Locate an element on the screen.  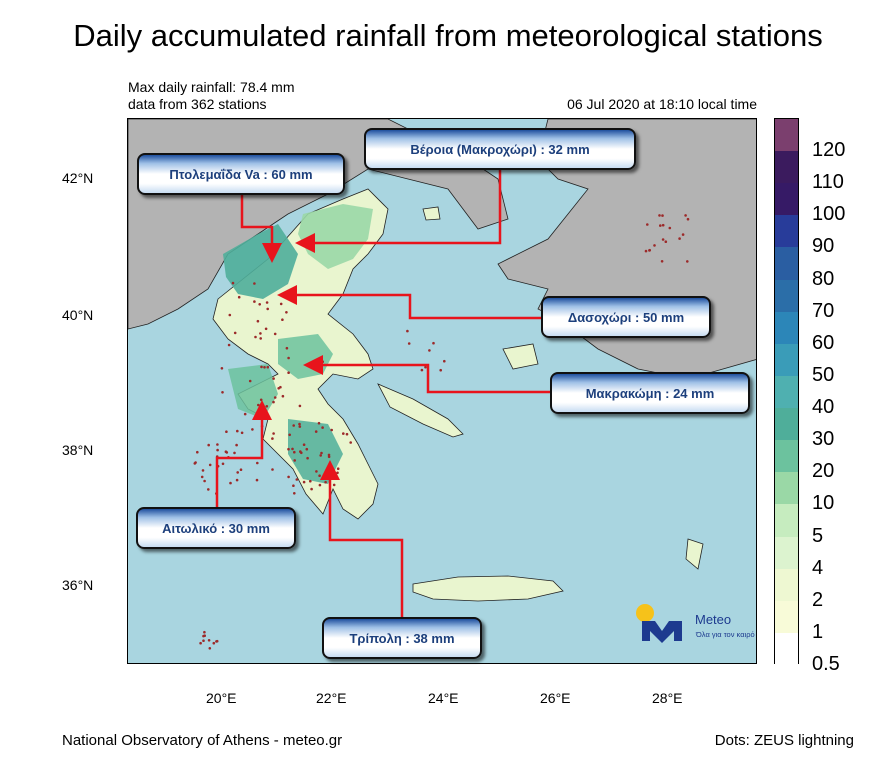
colorbar-label: 1 is located at coordinates (818, 631).